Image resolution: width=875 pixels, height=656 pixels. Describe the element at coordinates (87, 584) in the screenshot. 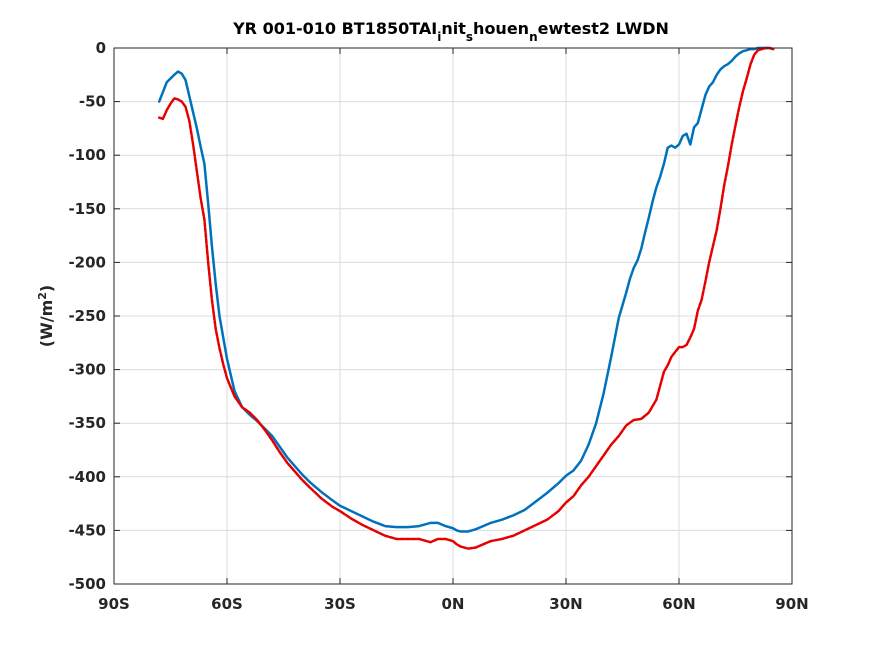

I see `y-tick-label: -500` at that location.